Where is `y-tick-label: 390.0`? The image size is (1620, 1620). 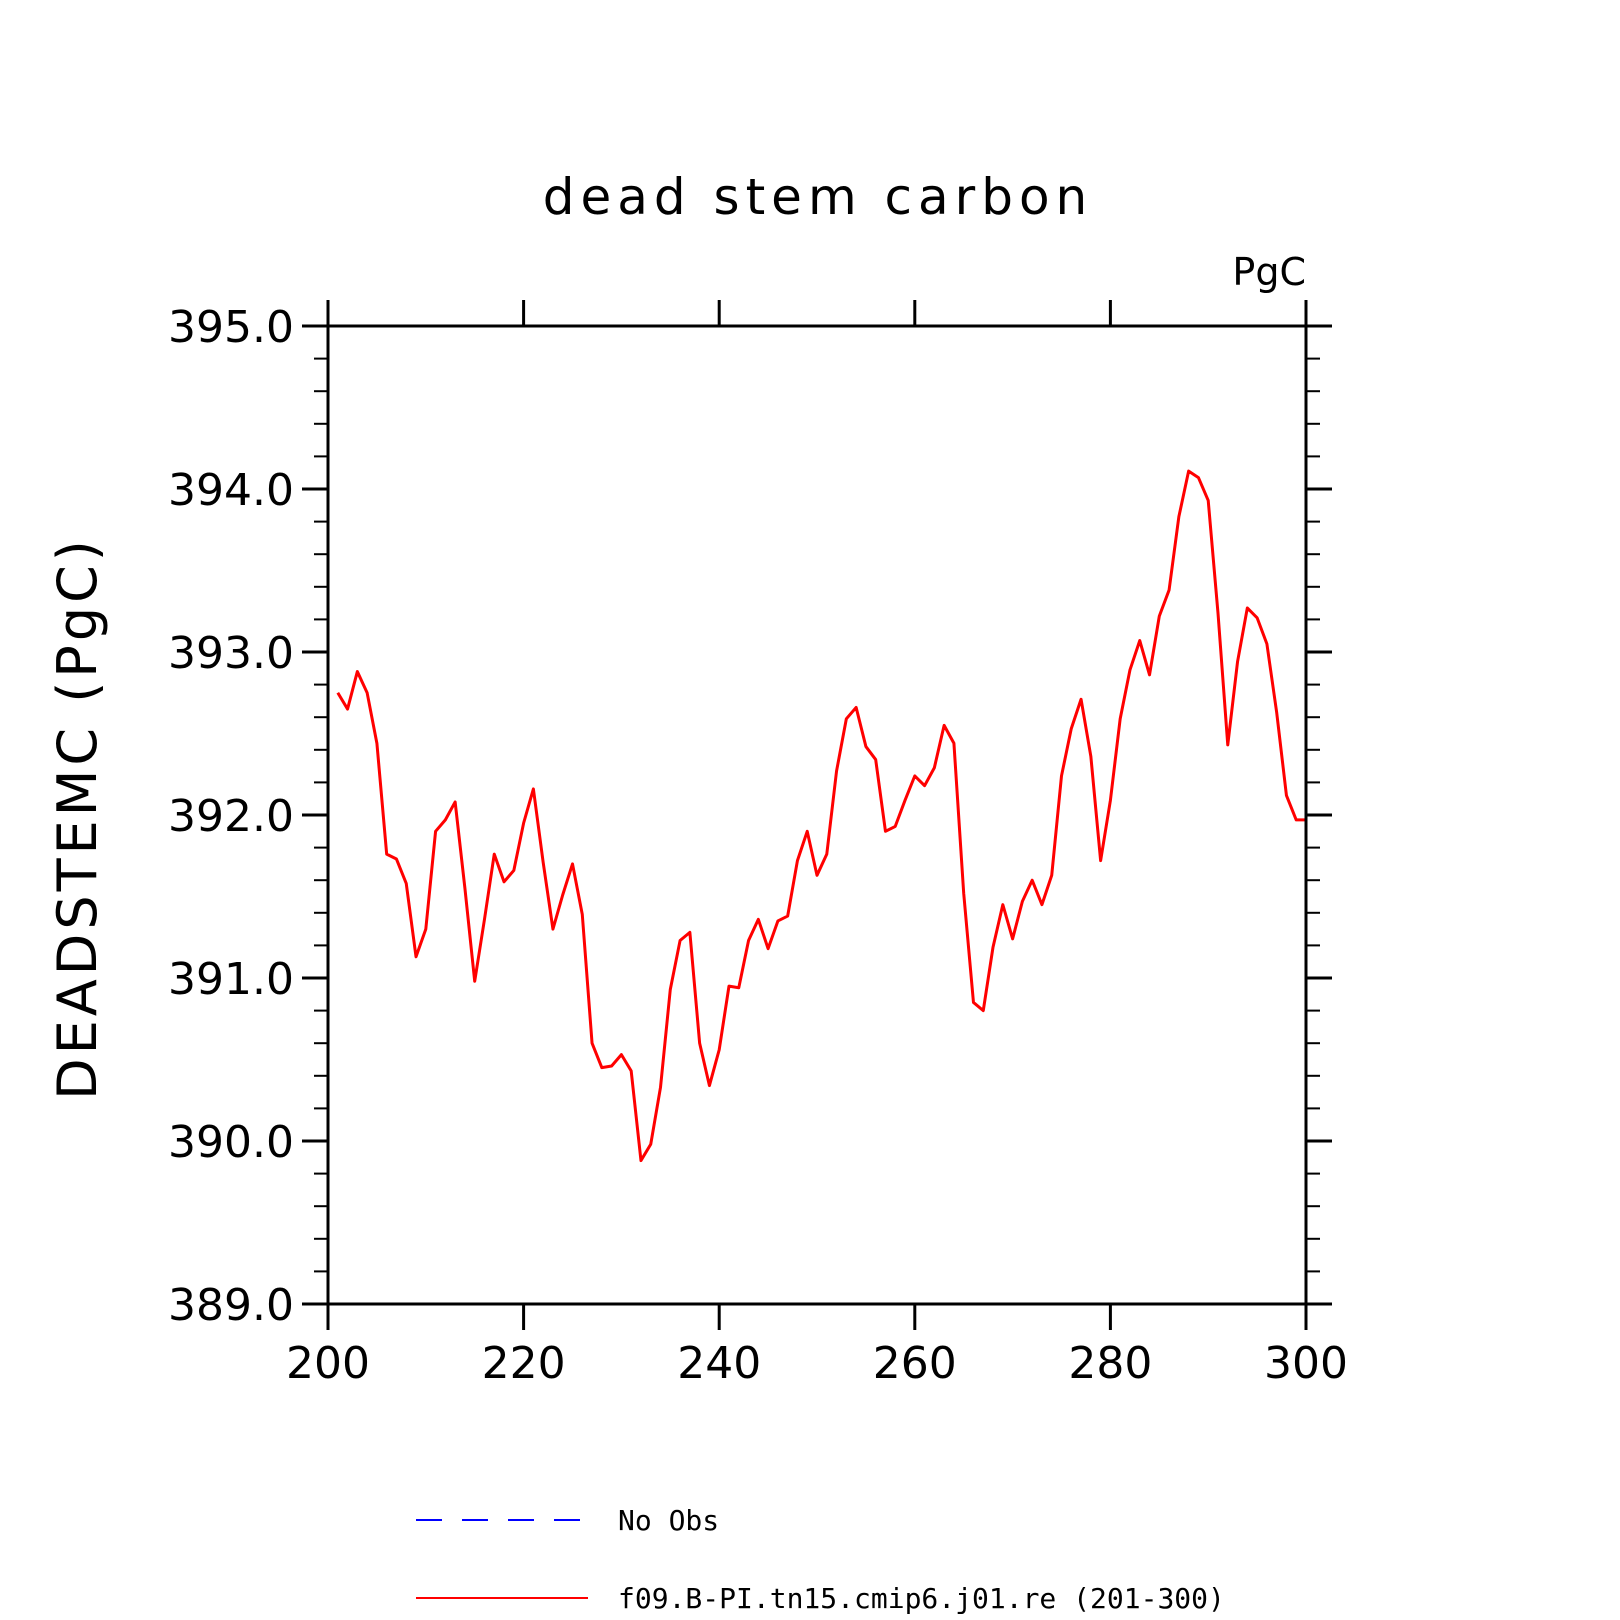
y-tick-label: 390.0 is located at coordinates (231, 1142).